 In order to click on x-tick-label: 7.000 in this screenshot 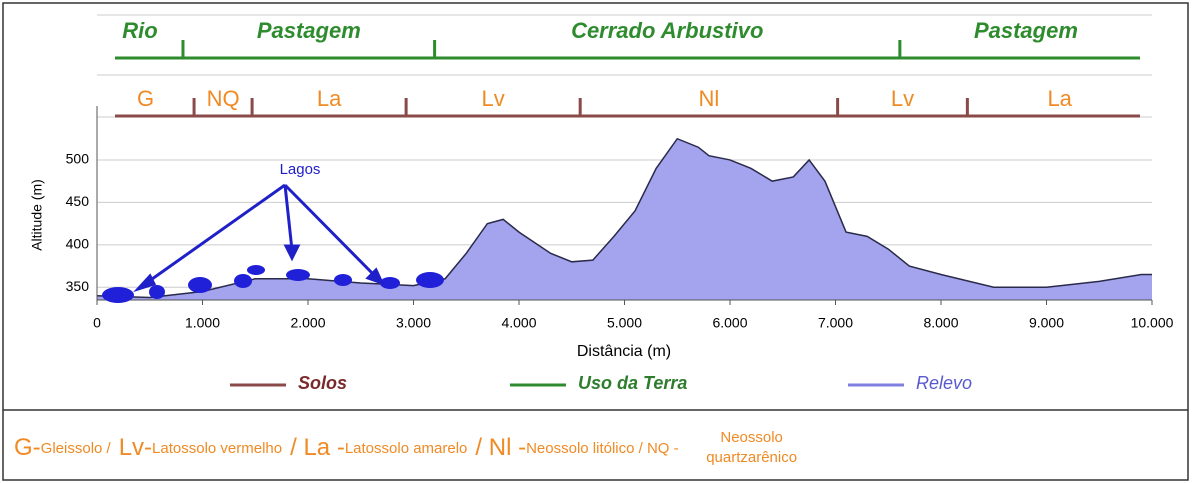, I will do `click(835, 323)`.